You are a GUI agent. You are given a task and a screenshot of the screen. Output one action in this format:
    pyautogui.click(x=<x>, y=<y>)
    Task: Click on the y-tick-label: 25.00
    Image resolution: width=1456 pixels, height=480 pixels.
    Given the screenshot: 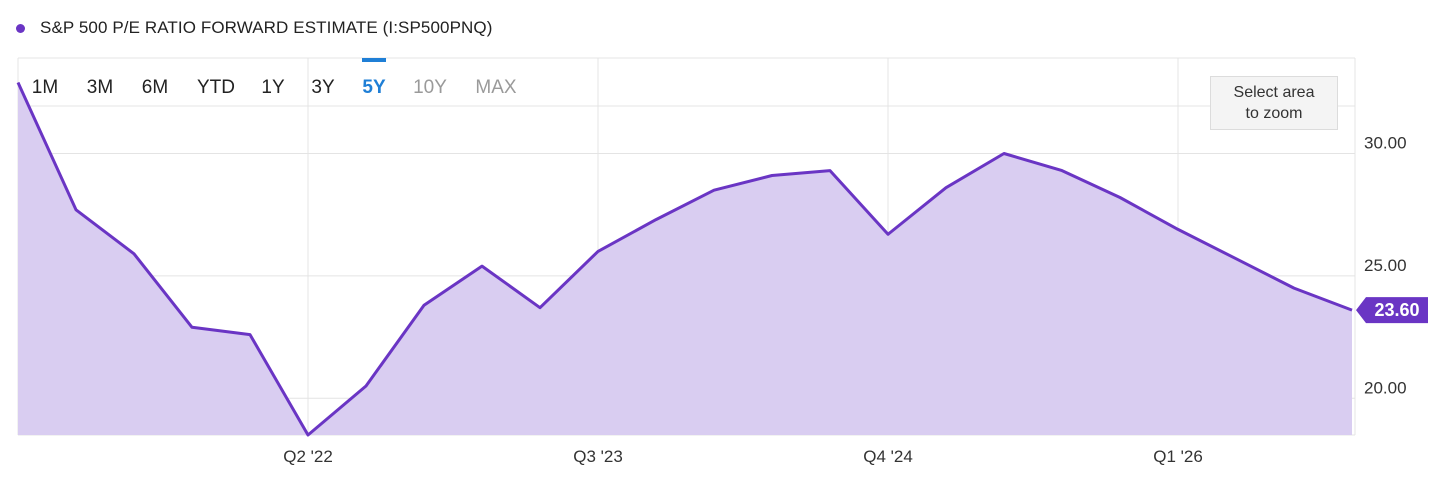 What is the action you would take?
    pyautogui.click(x=1385, y=265)
    